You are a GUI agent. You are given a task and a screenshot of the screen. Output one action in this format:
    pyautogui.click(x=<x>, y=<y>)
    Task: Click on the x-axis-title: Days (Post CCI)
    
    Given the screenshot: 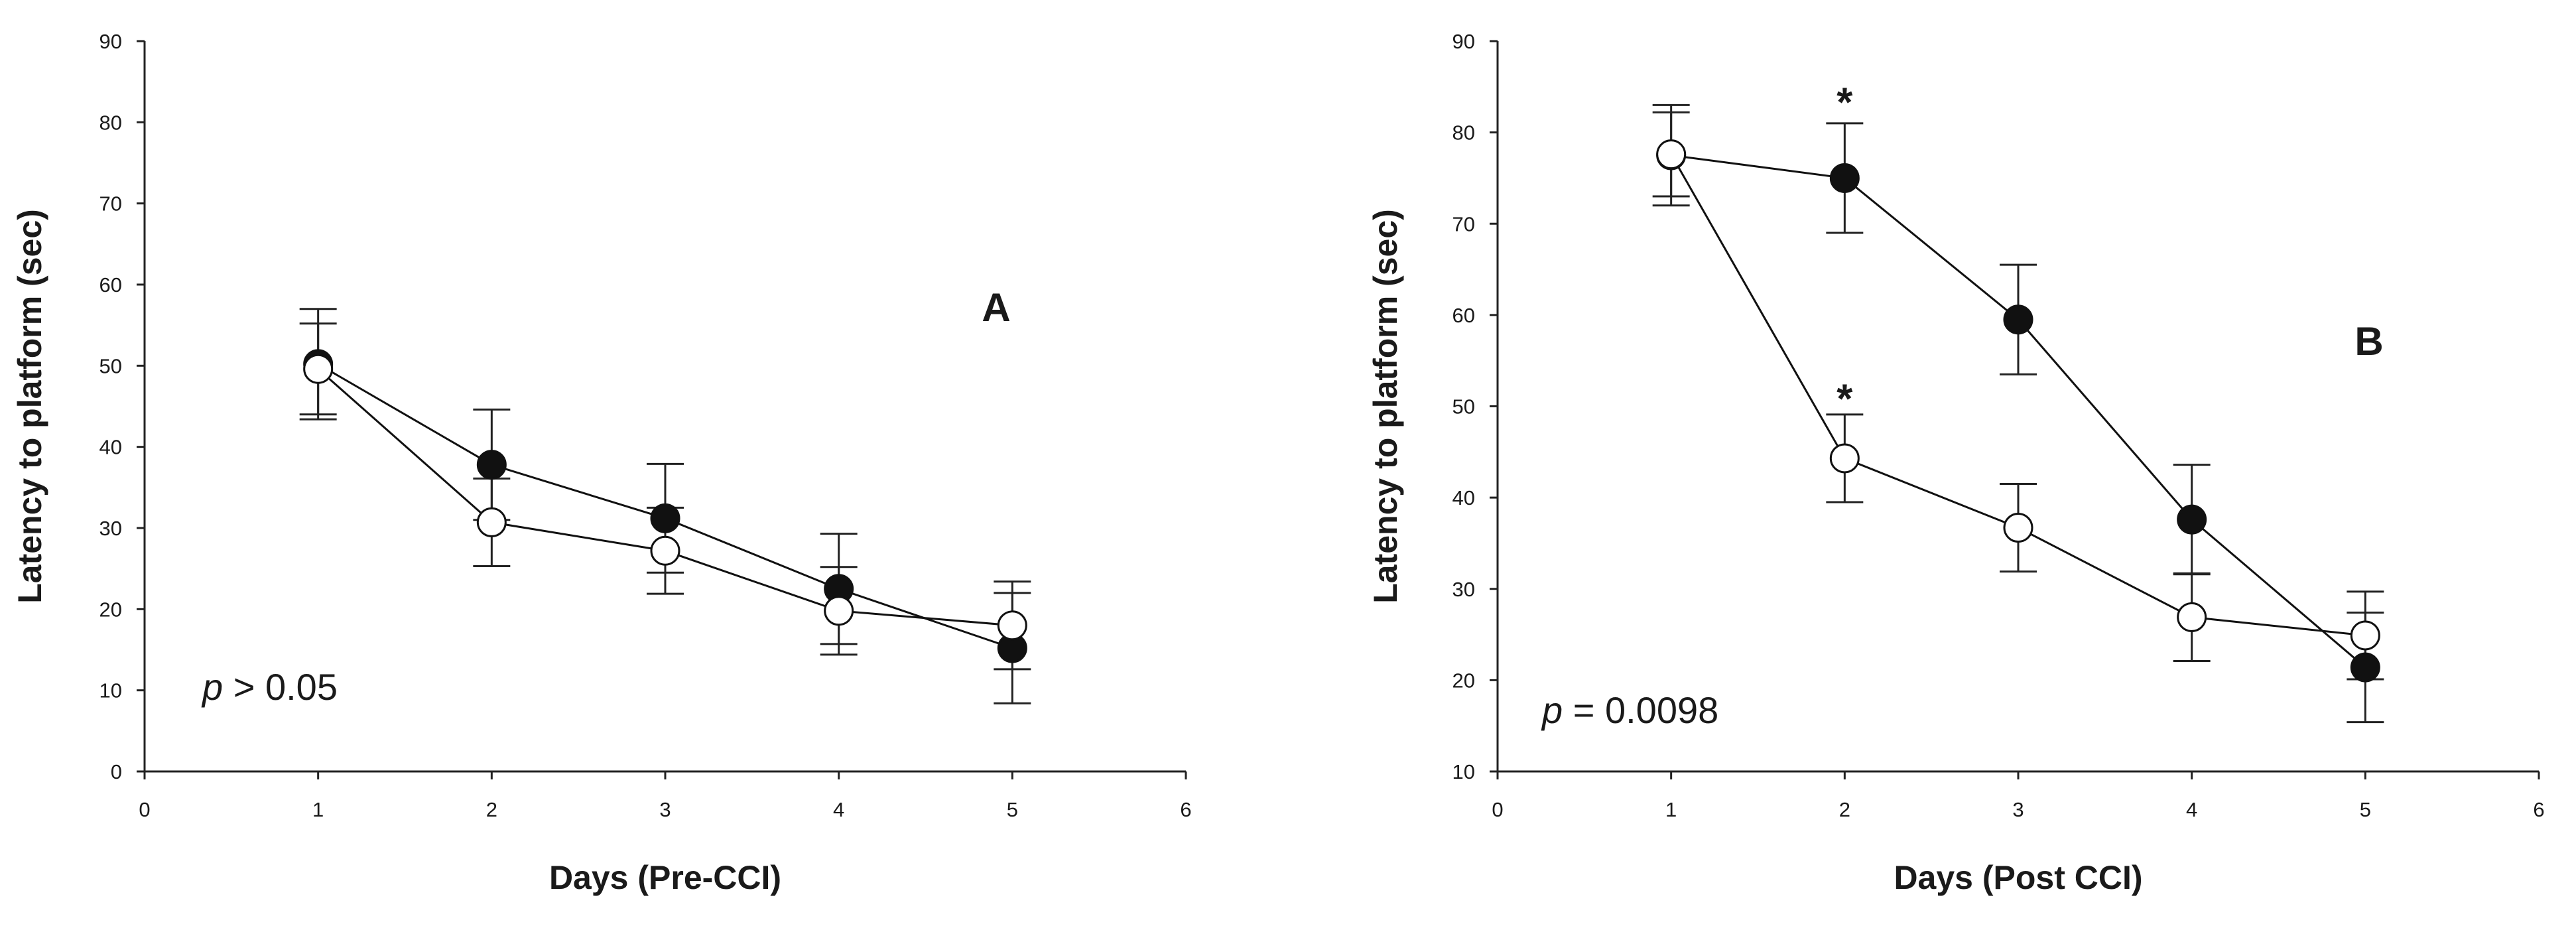 What is the action you would take?
    pyautogui.click(x=2018, y=878)
    